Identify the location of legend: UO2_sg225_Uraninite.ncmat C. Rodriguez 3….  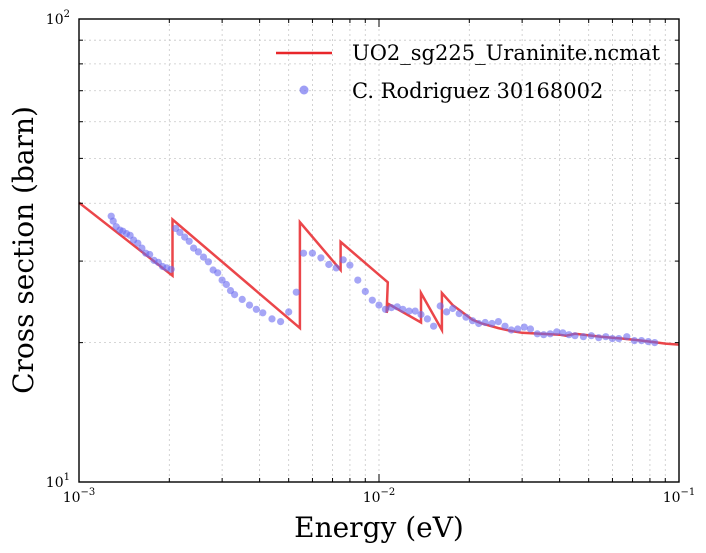
(468, 72).